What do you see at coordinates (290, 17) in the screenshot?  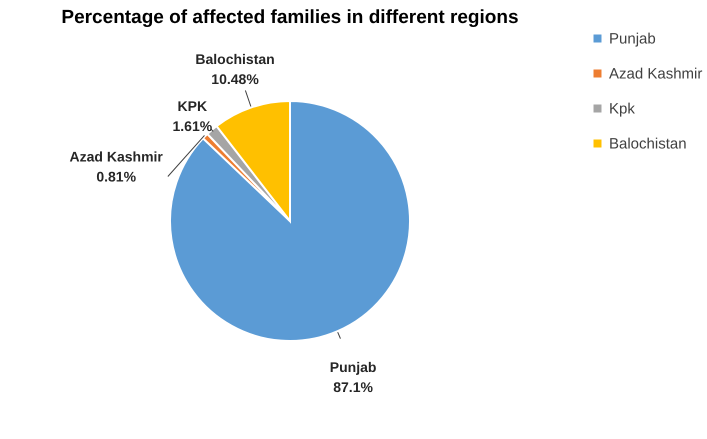 I see `chart-title: Percentage of affected families in different regions` at bounding box center [290, 17].